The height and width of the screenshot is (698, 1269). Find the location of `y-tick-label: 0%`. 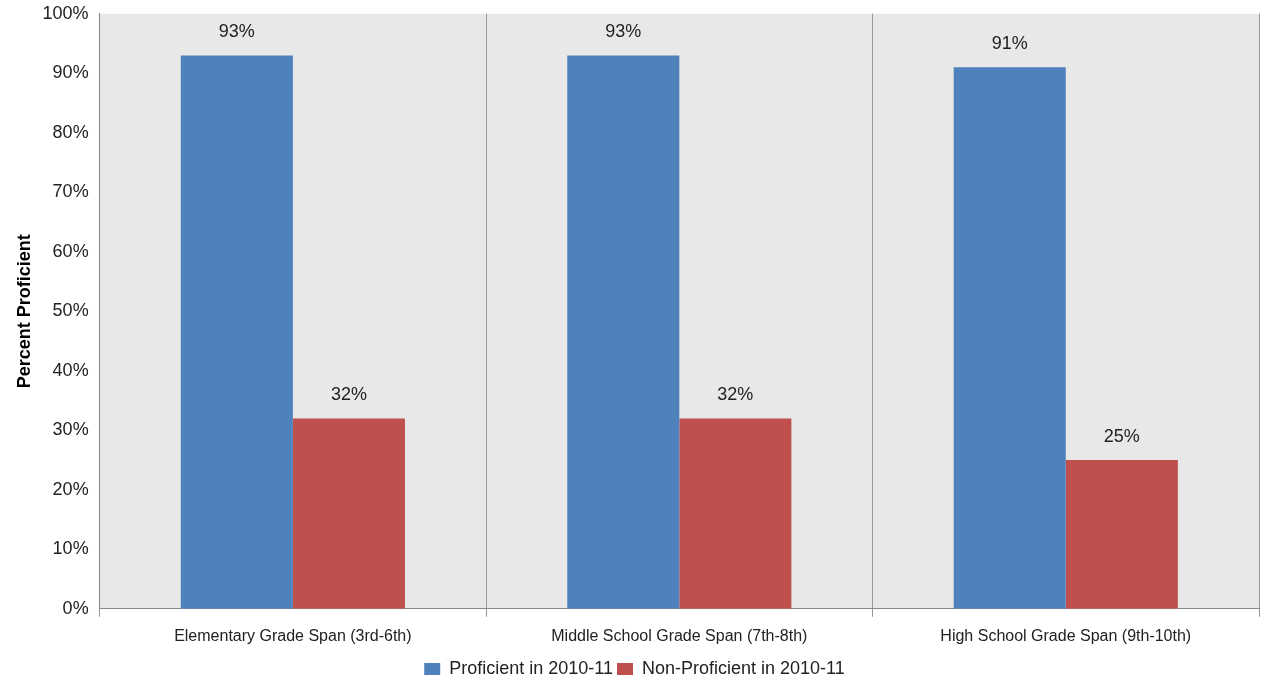

y-tick-label: 0% is located at coordinates (75, 607).